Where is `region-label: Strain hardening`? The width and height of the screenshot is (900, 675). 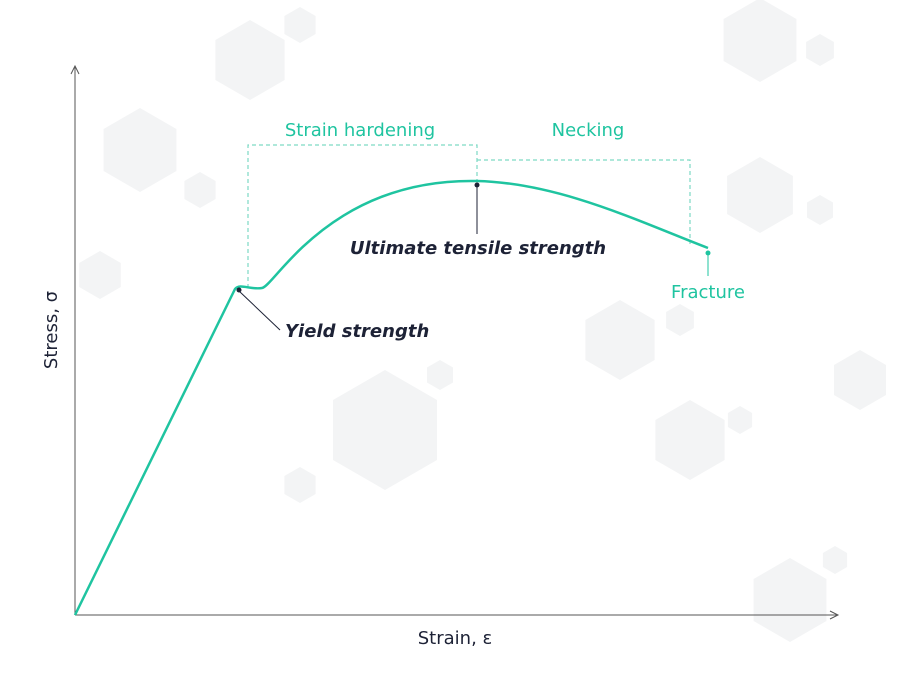
region-label: Strain hardening is located at coordinates (360, 130).